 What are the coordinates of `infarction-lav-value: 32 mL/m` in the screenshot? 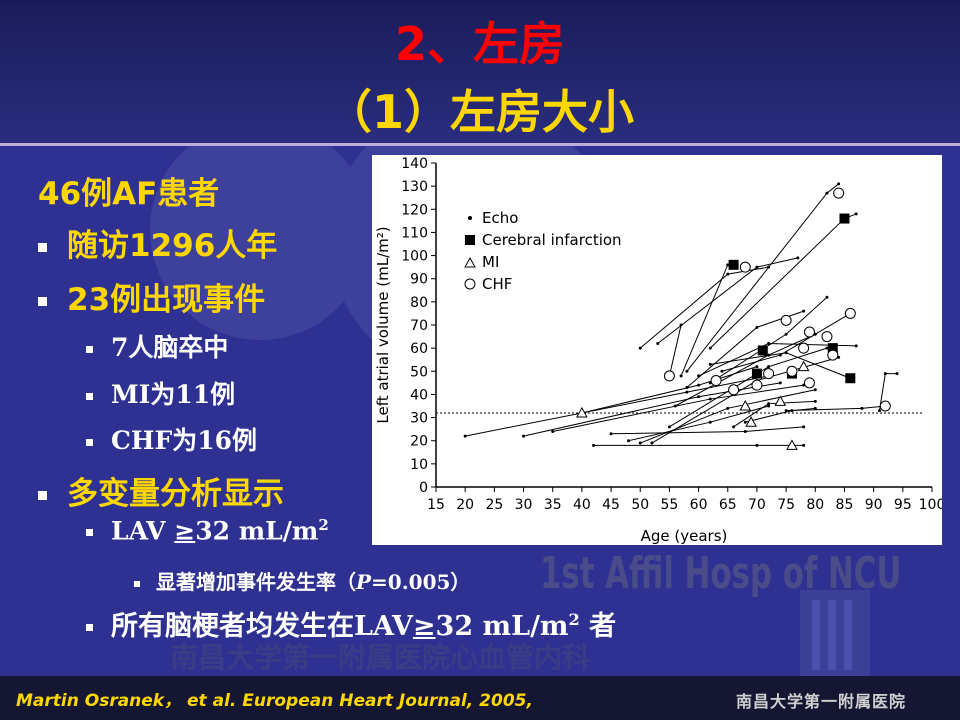 It's located at (502, 626).